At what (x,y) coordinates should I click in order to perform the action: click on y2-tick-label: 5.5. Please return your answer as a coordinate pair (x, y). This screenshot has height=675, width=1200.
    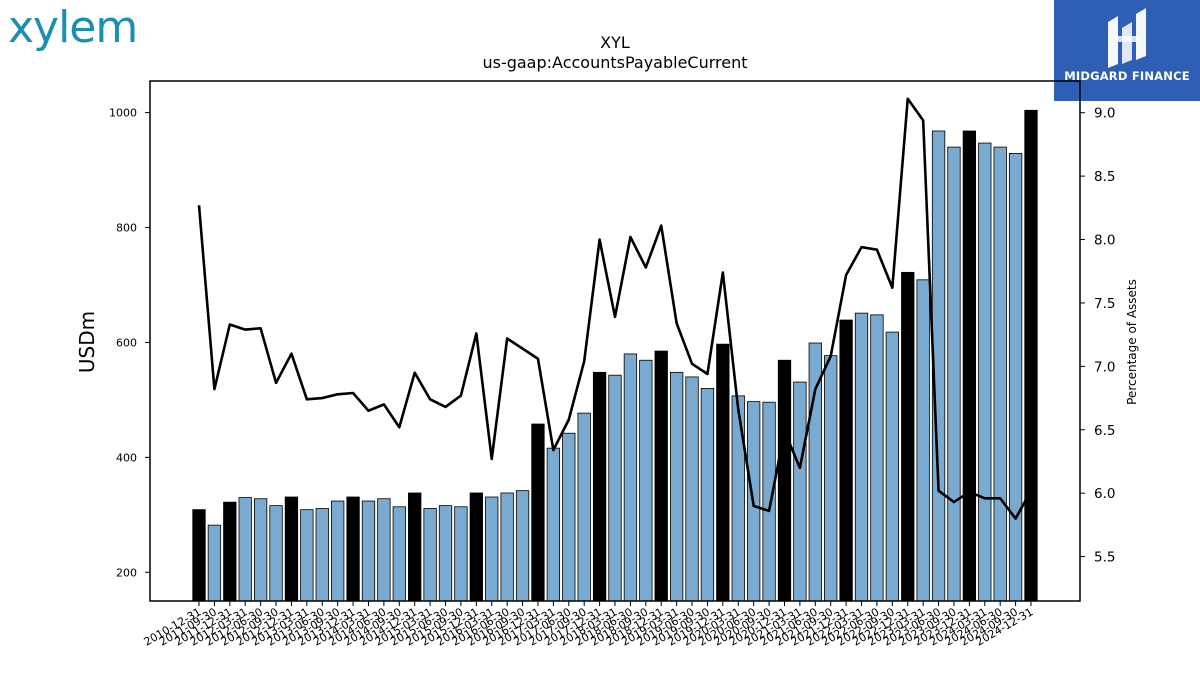
    Looking at the image, I should click on (1104, 558).